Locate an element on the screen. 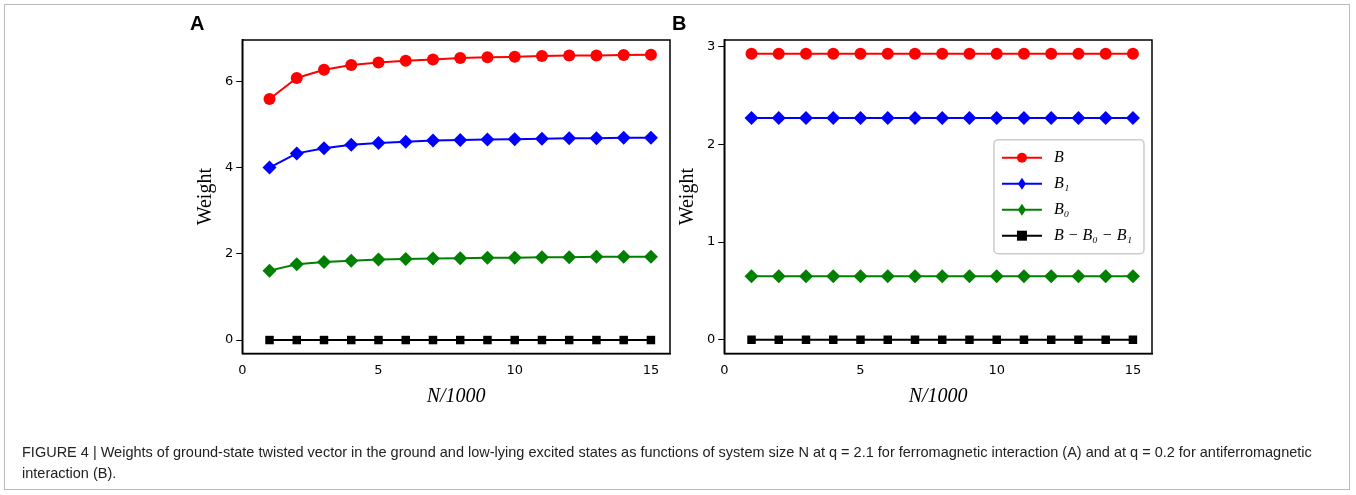 This screenshot has width=1356, height=495. chart-title: A is located at coordinates (197, 22).